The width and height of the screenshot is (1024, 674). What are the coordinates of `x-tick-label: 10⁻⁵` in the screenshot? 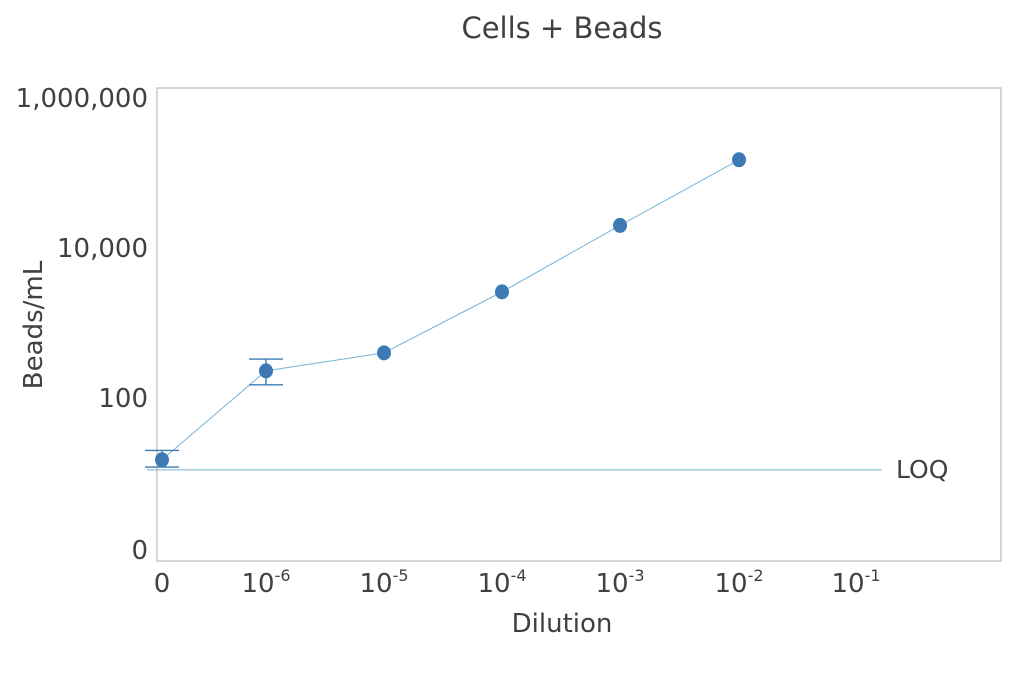 It's located at (383, 582).